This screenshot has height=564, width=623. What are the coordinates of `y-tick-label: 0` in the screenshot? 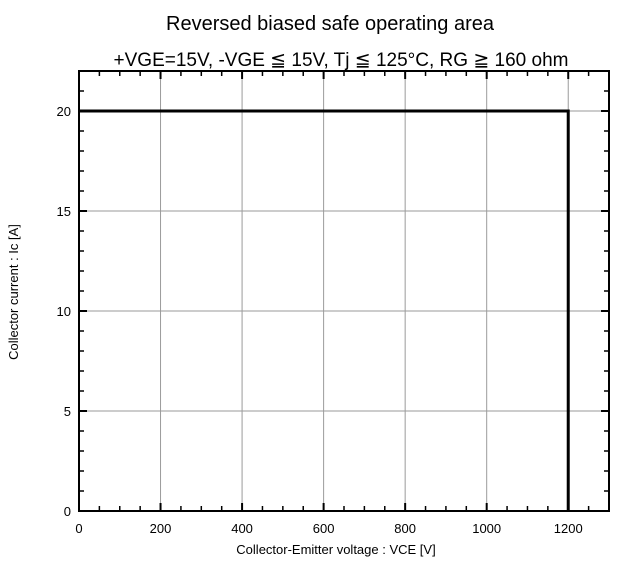 It's located at (67, 511).